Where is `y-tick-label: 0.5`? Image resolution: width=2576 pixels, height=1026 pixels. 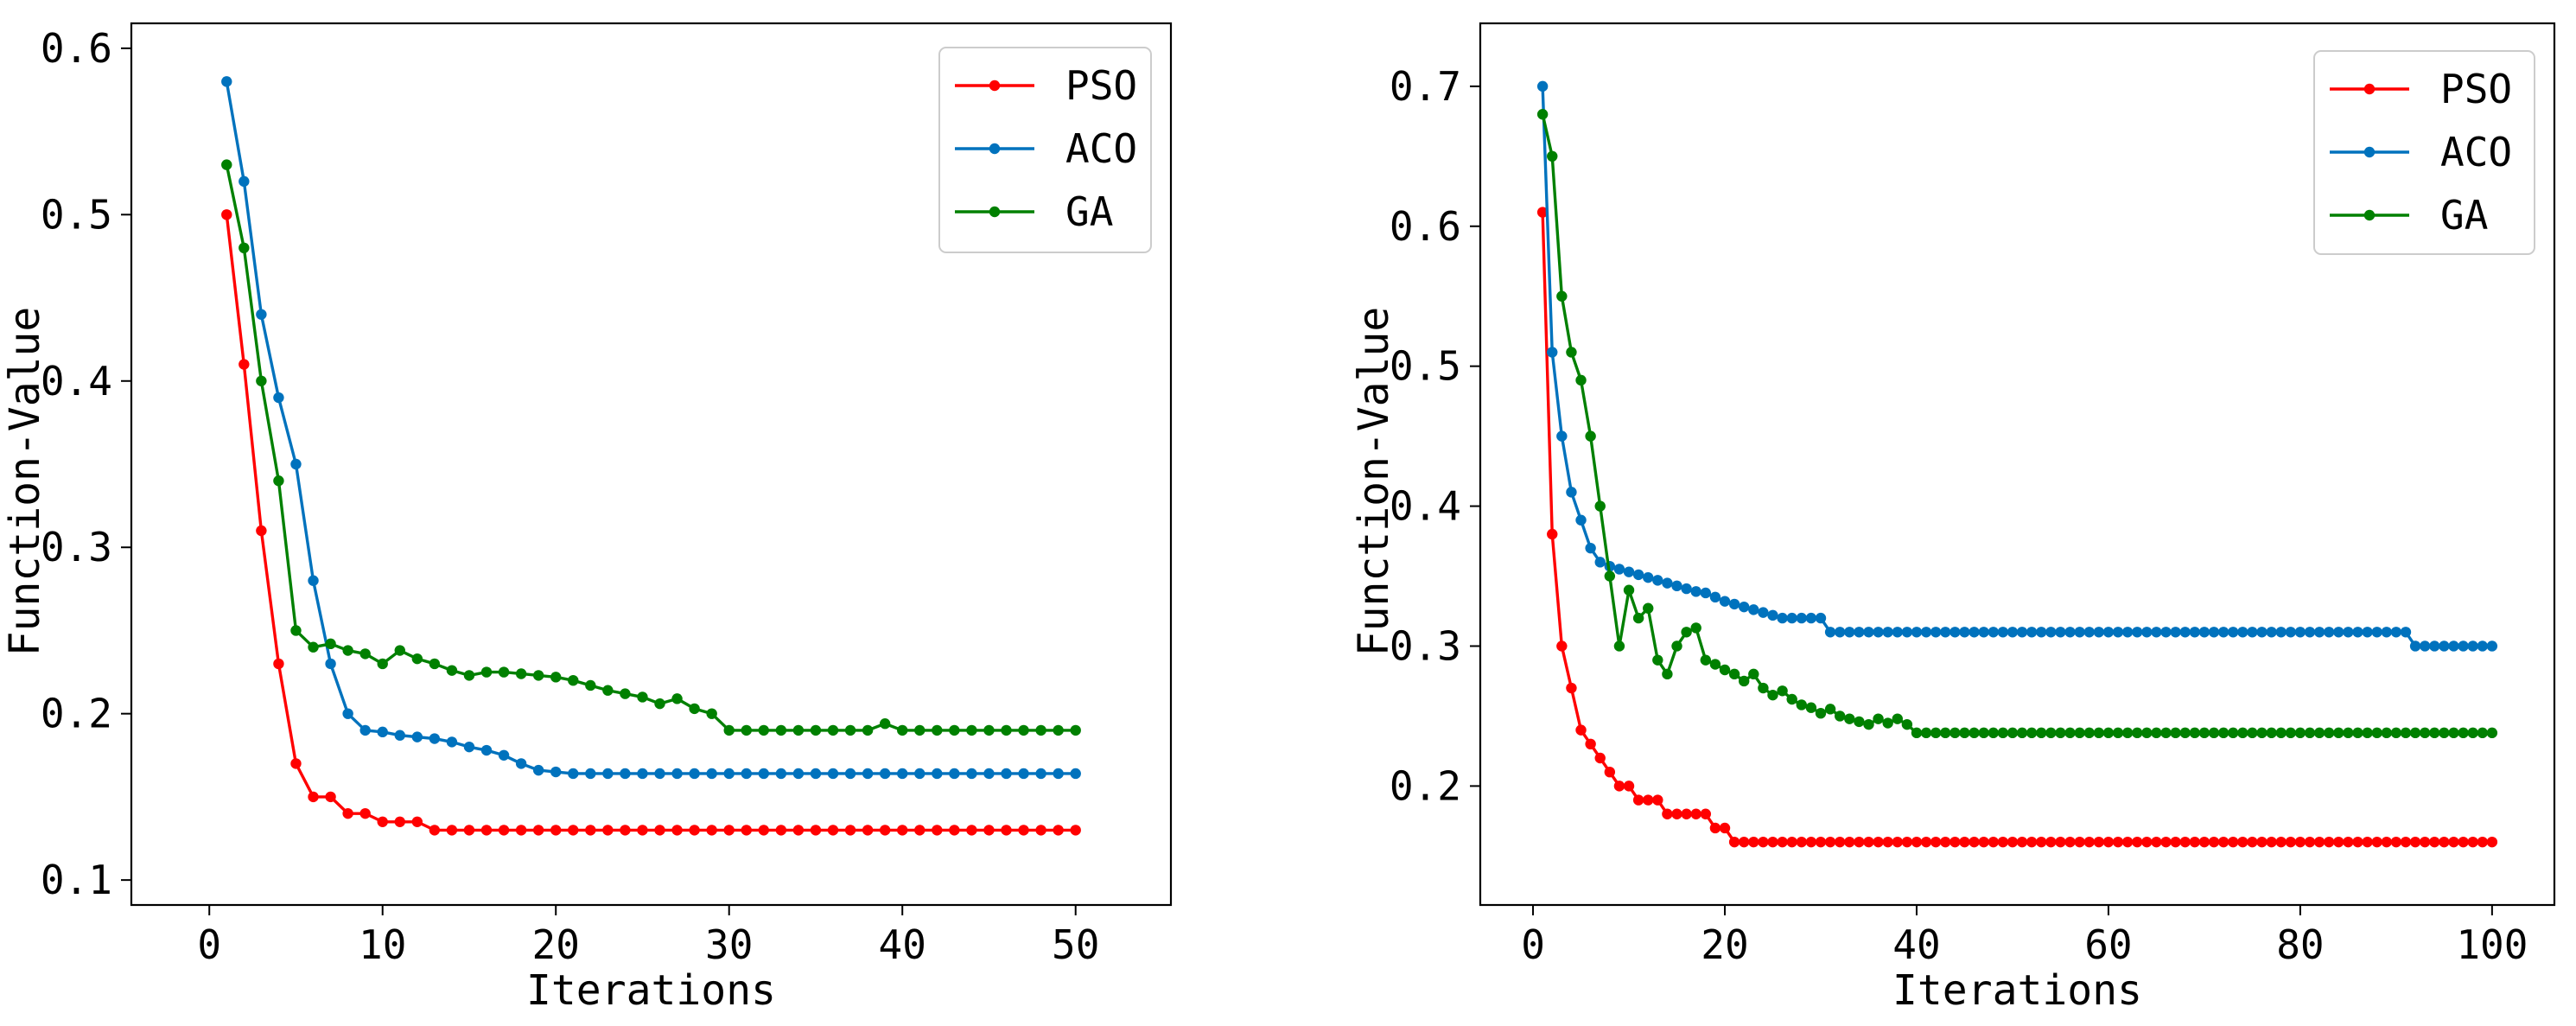 y-tick-label: 0.5 is located at coordinates (76, 214).